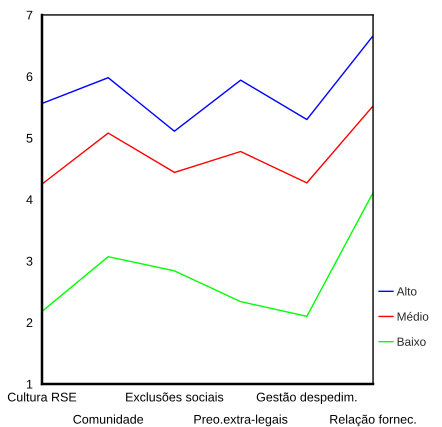 The width and height of the screenshot is (442, 427). What do you see at coordinates (373, 420) in the screenshot?
I see `x-tick-label: Relação fornec.` at bounding box center [373, 420].